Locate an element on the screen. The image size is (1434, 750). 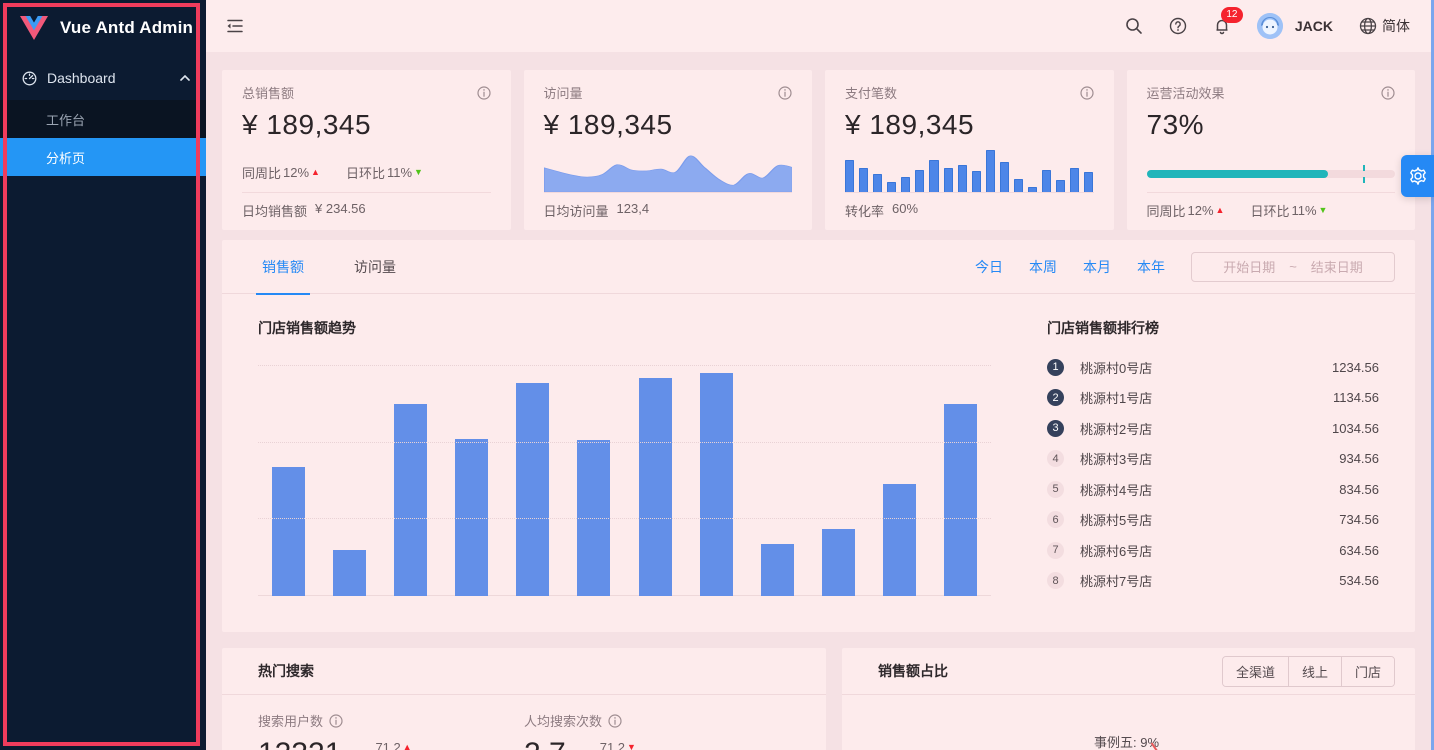
sales-share-card: 销售额占比 全渠道 线上 门店 事例五: 9% is located at coordinates (1128, 699).